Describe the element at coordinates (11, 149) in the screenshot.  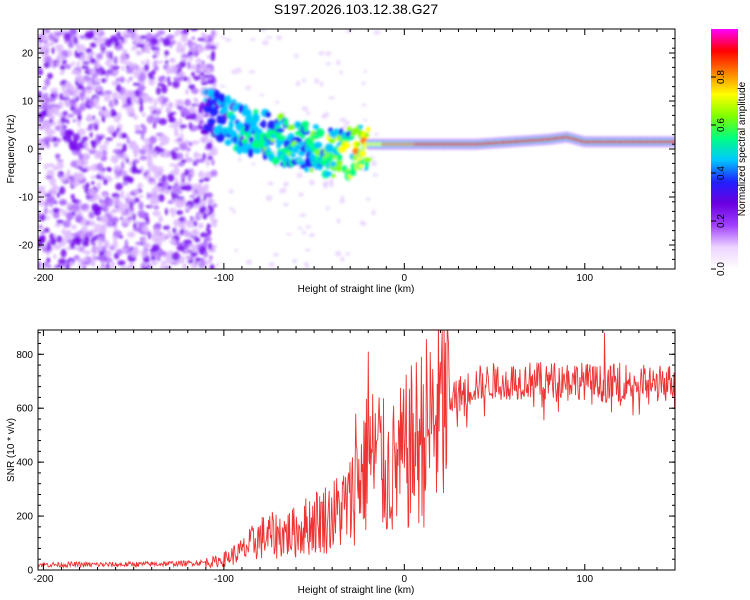
I see `spectrogram-ylabel: Frequency (Hz)` at that location.